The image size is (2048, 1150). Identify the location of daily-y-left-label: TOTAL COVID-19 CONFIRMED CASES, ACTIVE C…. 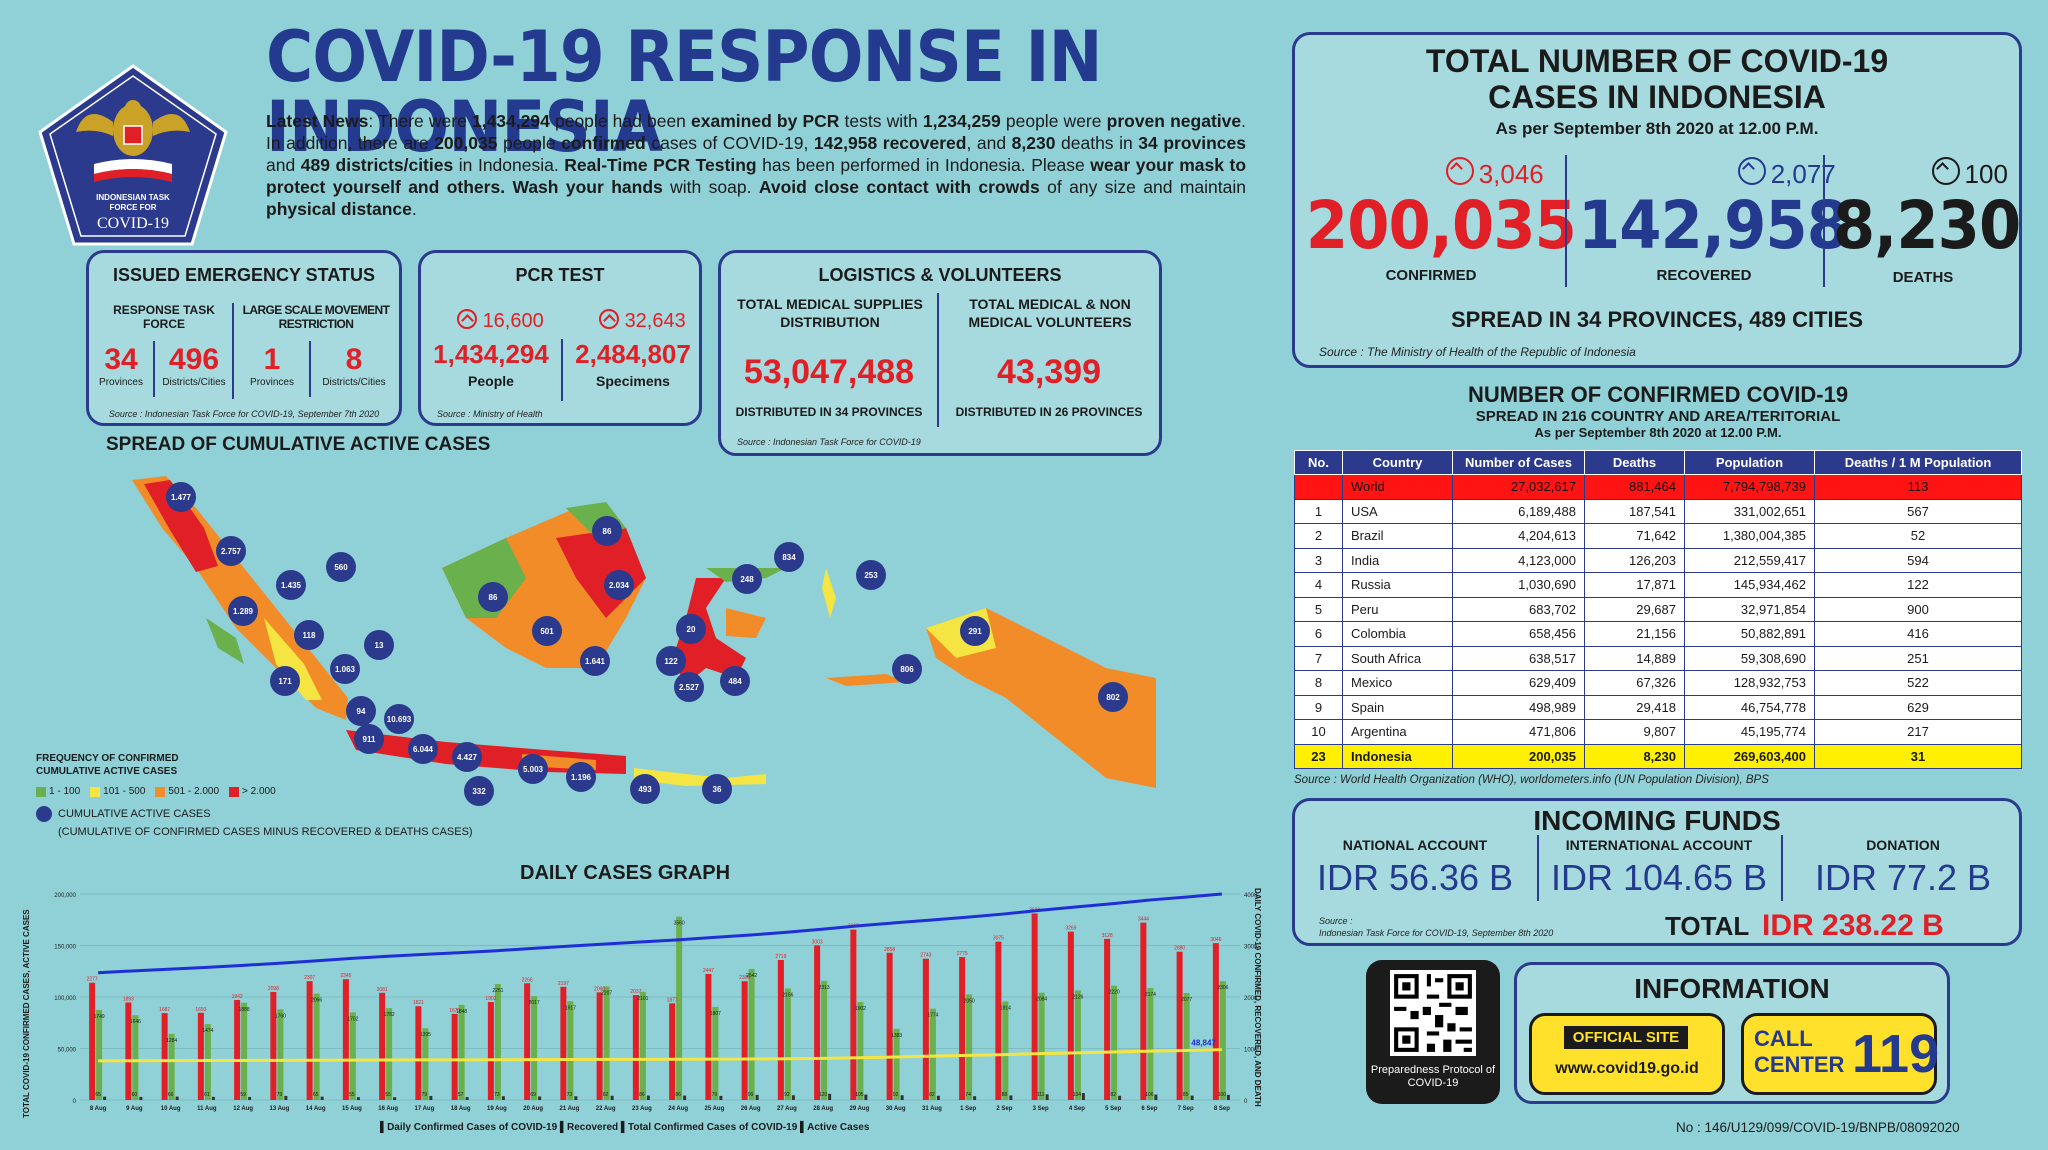
(26, 1013).